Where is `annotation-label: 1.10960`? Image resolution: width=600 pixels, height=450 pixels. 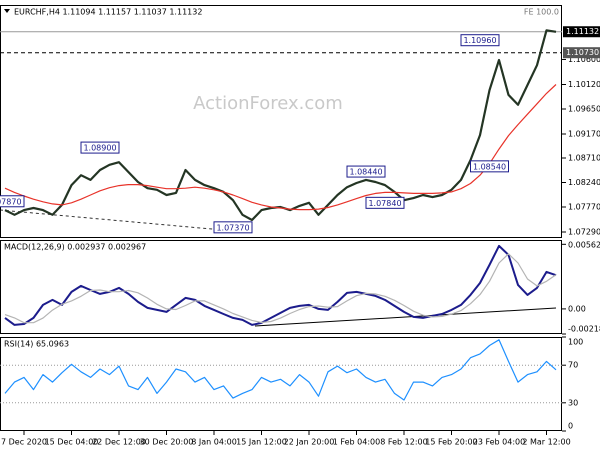 annotation-label: 1.10960 is located at coordinates (479, 40).